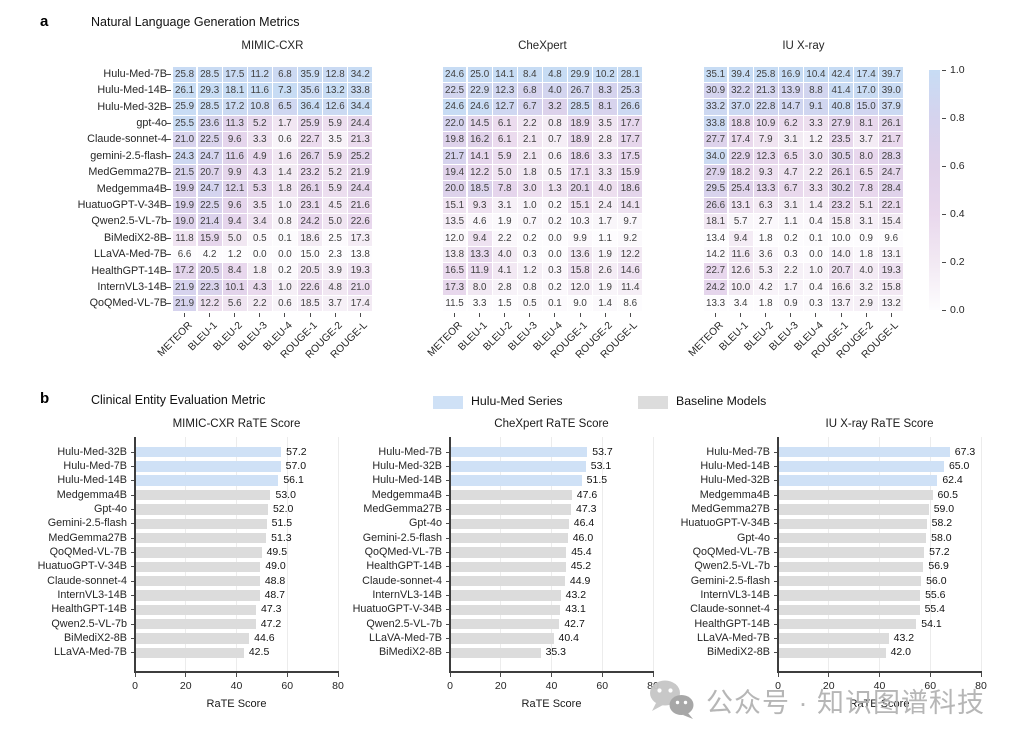 The width and height of the screenshot is (1017, 738). What do you see at coordinates (959, 465) in the screenshot?
I see `bar-value-label: 65.0` at bounding box center [959, 465].